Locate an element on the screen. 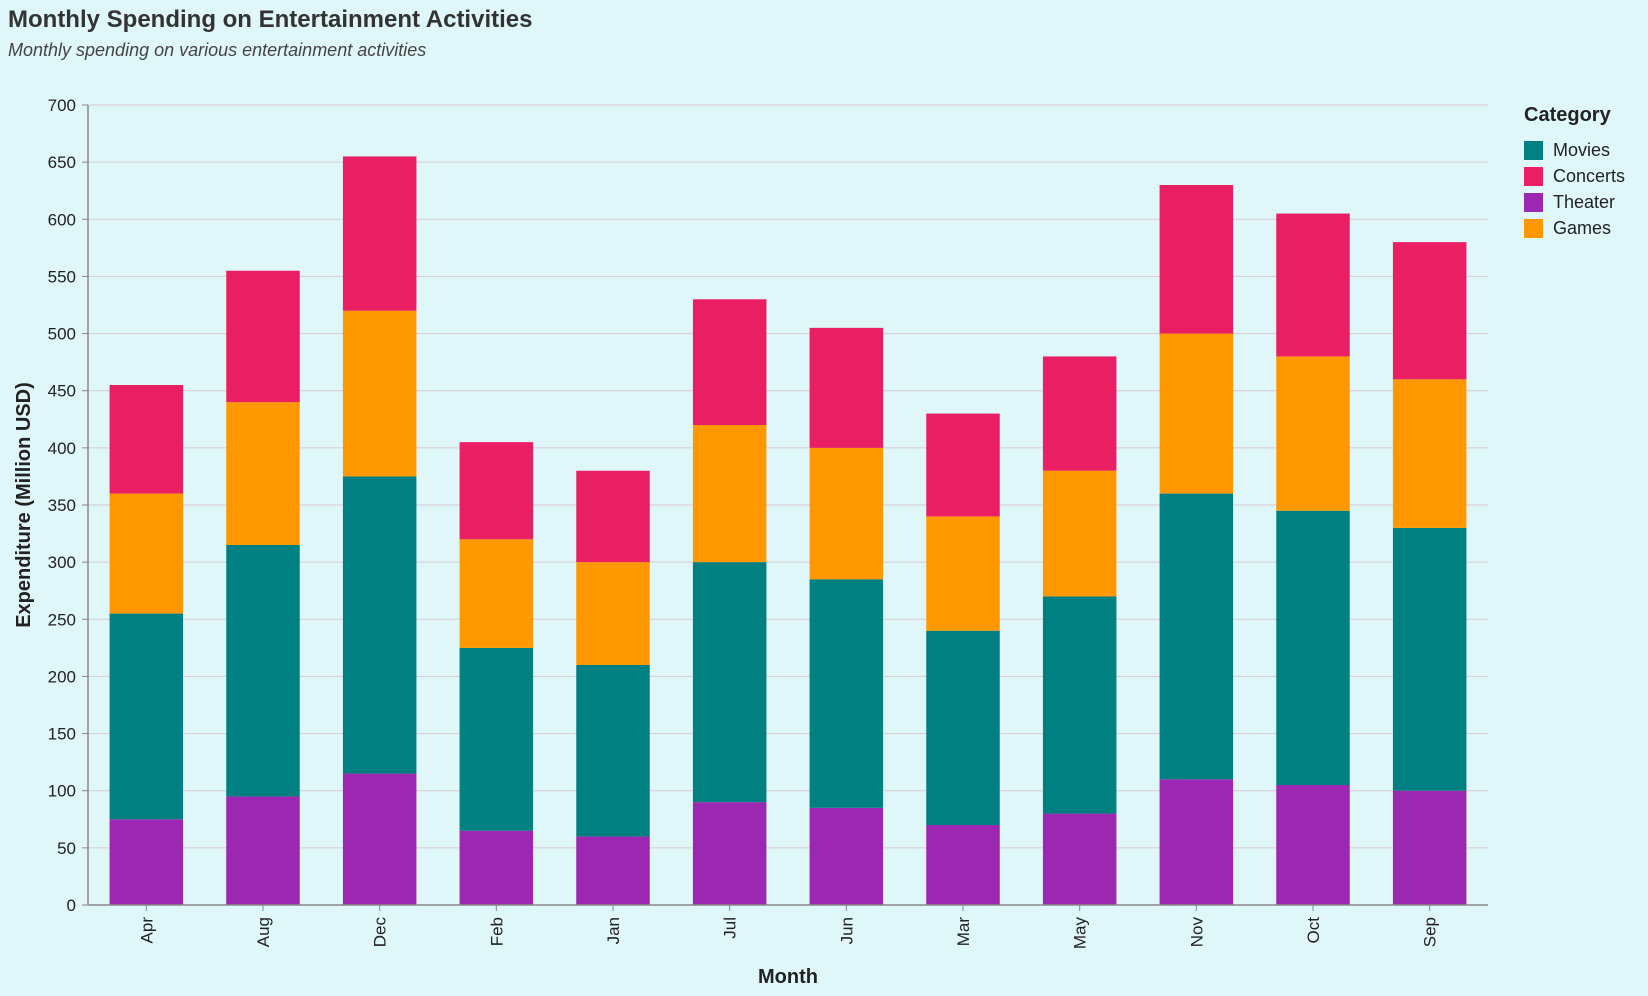 Image resolution: width=1648 pixels, height=996 pixels. legend-swatch-concerts is located at coordinates (1533, 176).